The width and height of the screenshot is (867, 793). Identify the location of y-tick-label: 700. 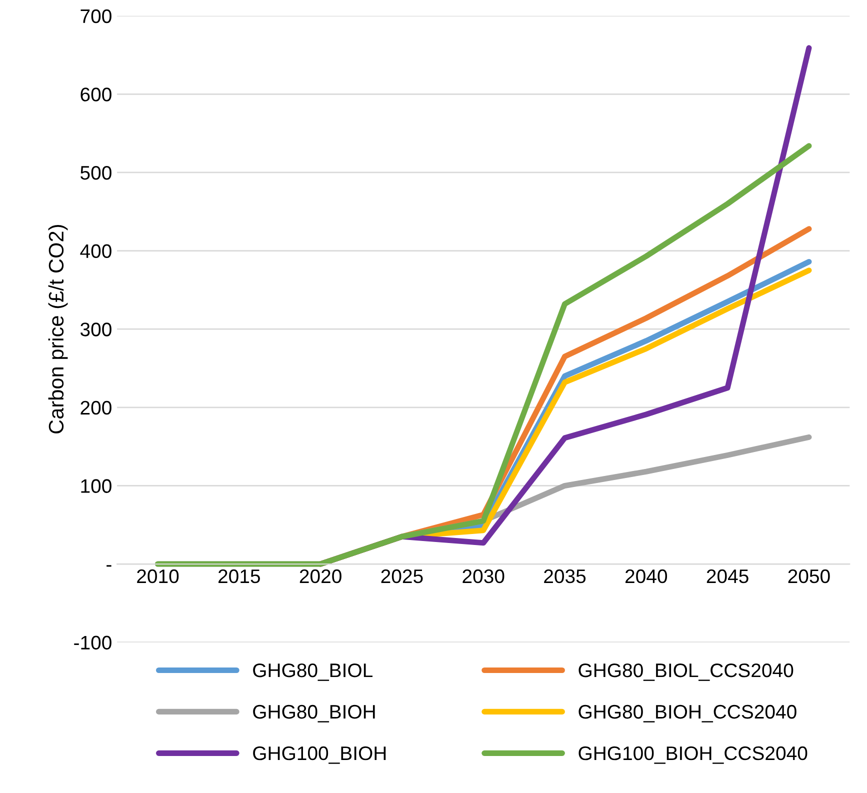
(96, 16).